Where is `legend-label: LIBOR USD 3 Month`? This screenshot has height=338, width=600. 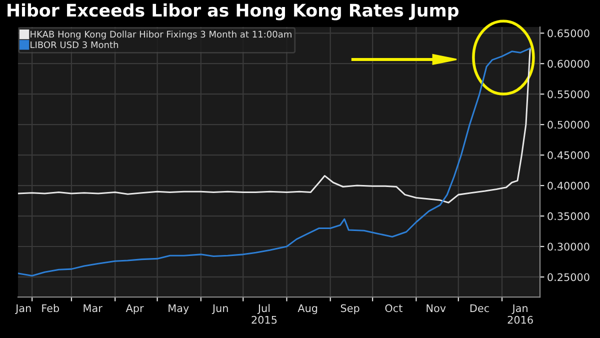 legend-label: LIBOR USD 3 Month is located at coordinates (74, 44).